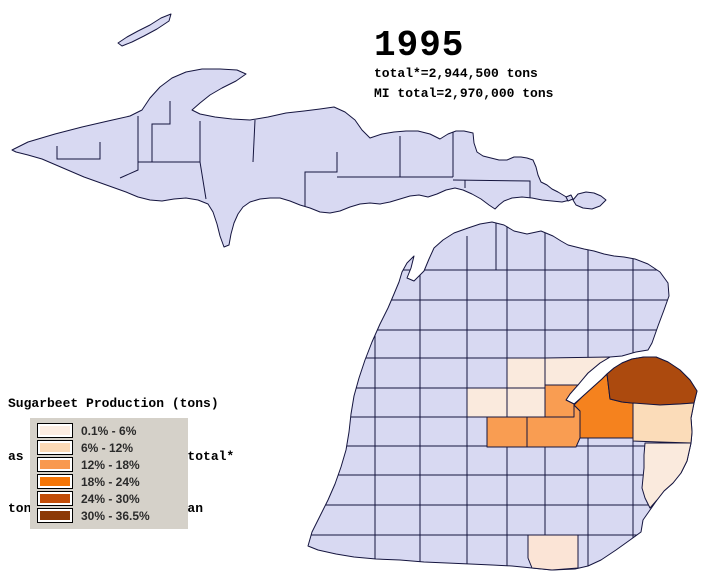 Image resolution: width=703 pixels, height=578 pixels. I want to click on county-bay, so click(561, 401).